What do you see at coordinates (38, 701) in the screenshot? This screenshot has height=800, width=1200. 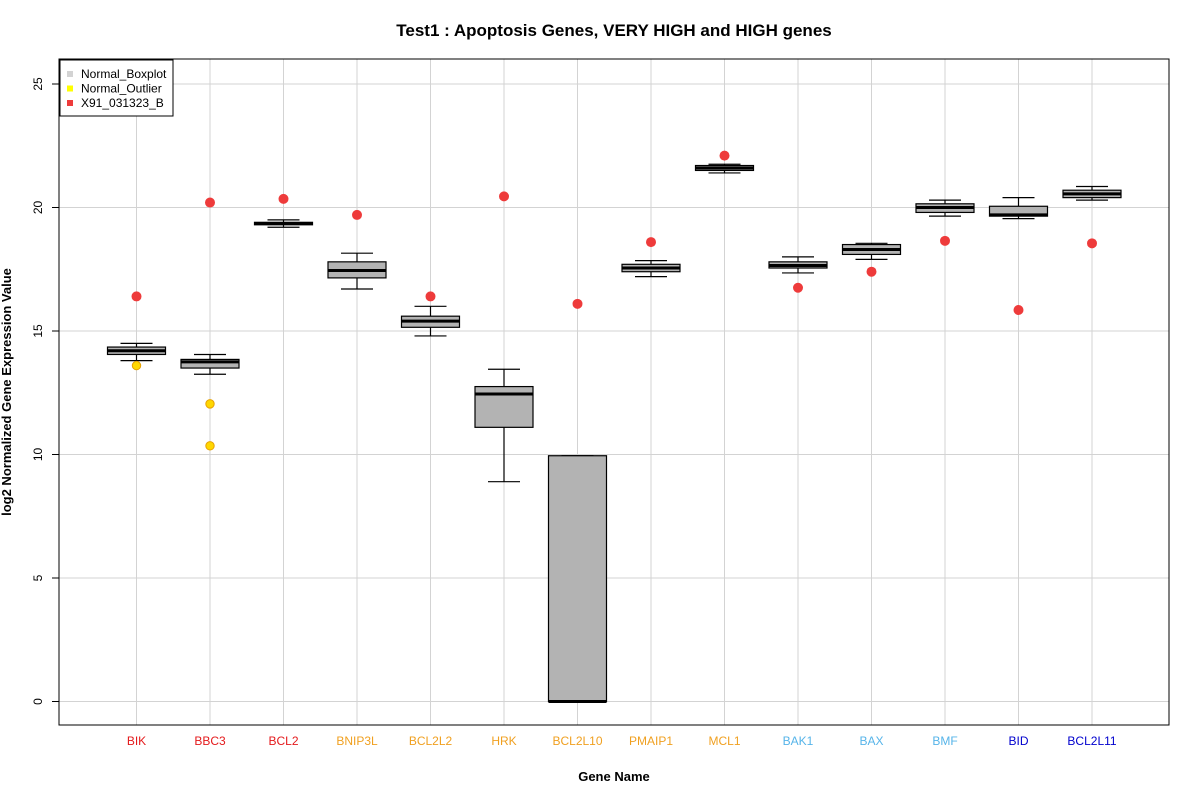 I see `y-tick-label: 0` at bounding box center [38, 701].